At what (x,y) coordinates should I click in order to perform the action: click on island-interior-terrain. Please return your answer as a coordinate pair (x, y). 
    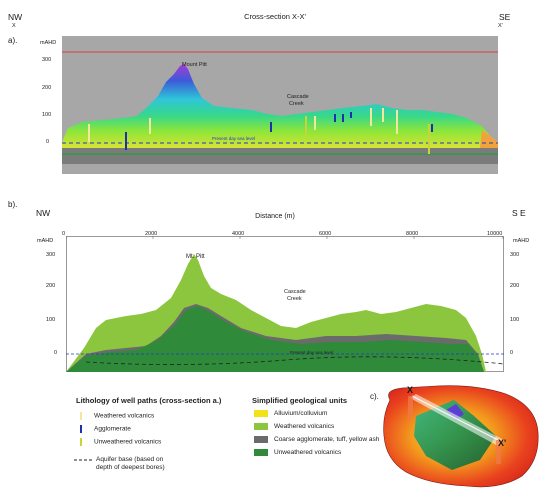
    Looking at the image, I should click on (455, 435).